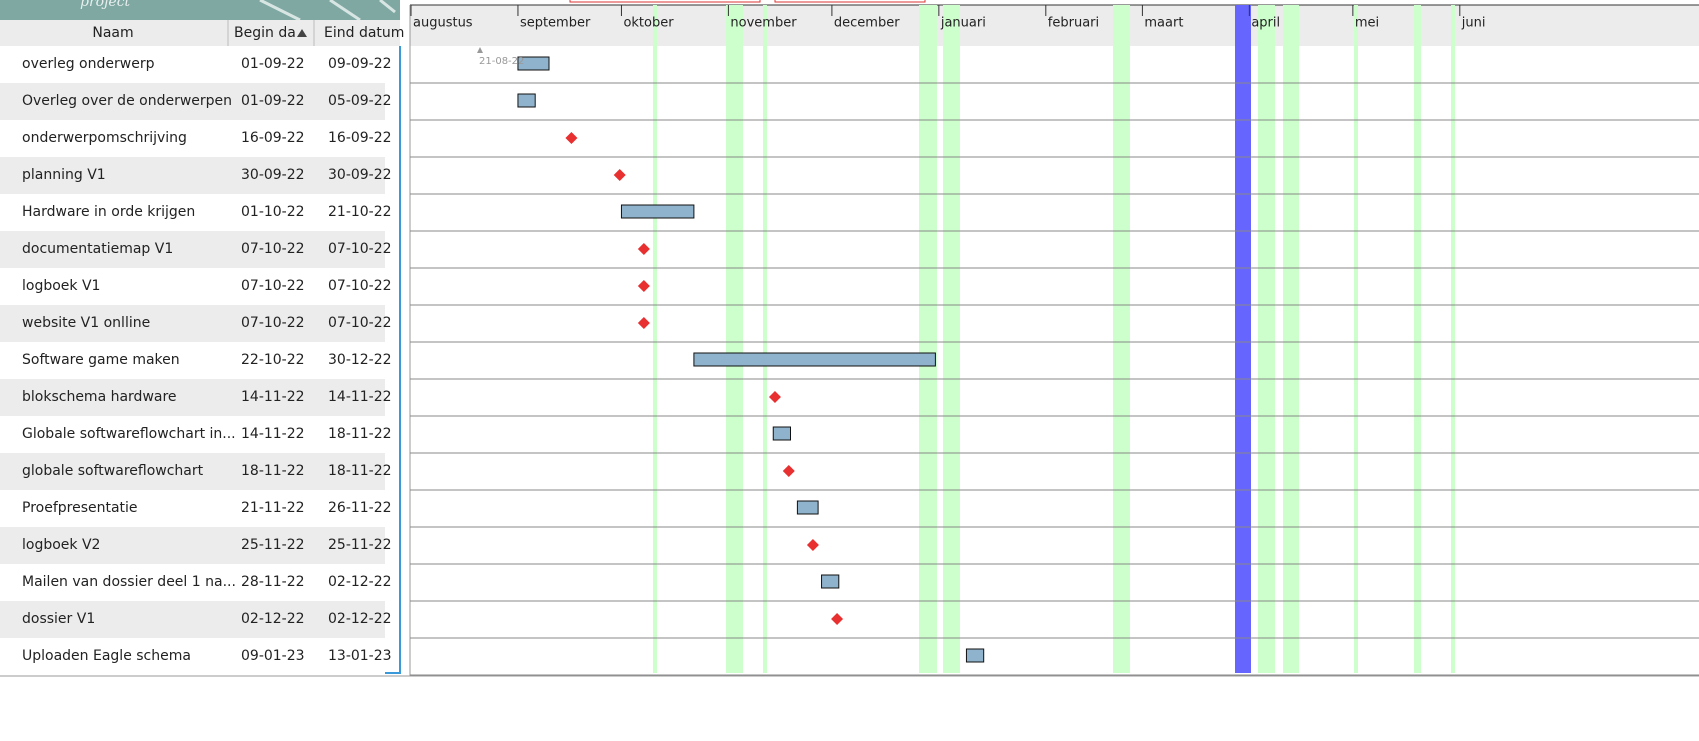  What do you see at coordinates (360, 101) in the screenshot?
I see `end-date: 05-09-22` at bounding box center [360, 101].